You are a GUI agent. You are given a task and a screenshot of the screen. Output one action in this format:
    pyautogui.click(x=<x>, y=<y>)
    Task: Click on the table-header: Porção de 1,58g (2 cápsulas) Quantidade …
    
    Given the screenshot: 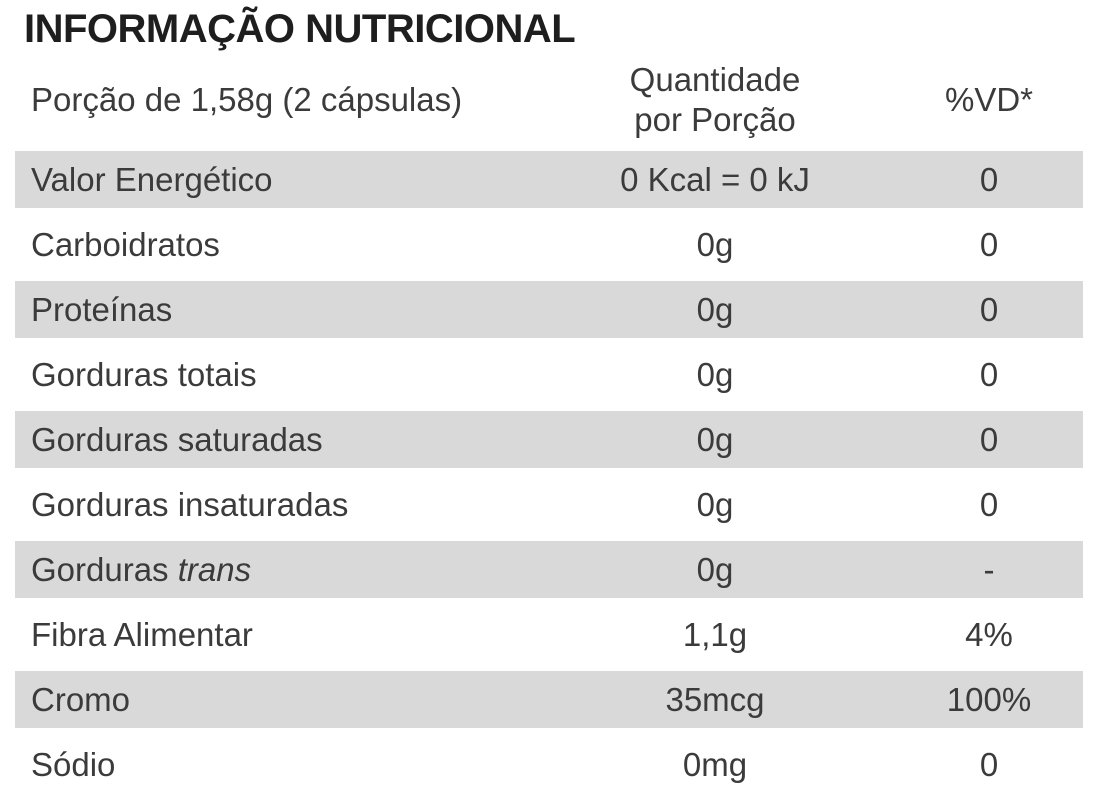 What is the action you would take?
    pyautogui.click(x=549, y=100)
    